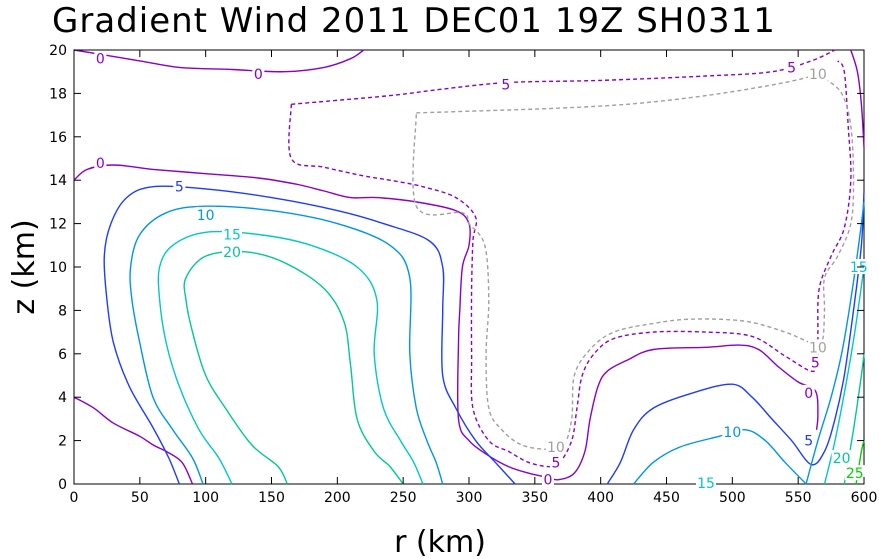 The image size is (879, 559). I want to click on x-tick-label: 0, so click(74, 498).